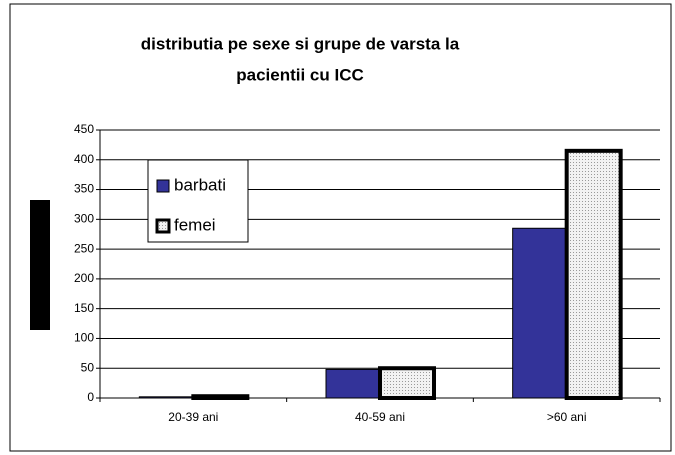 This screenshot has width=675, height=455. What do you see at coordinates (90, 397) in the screenshot?
I see `y-tick-label: 0` at bounding box center [90, 397].